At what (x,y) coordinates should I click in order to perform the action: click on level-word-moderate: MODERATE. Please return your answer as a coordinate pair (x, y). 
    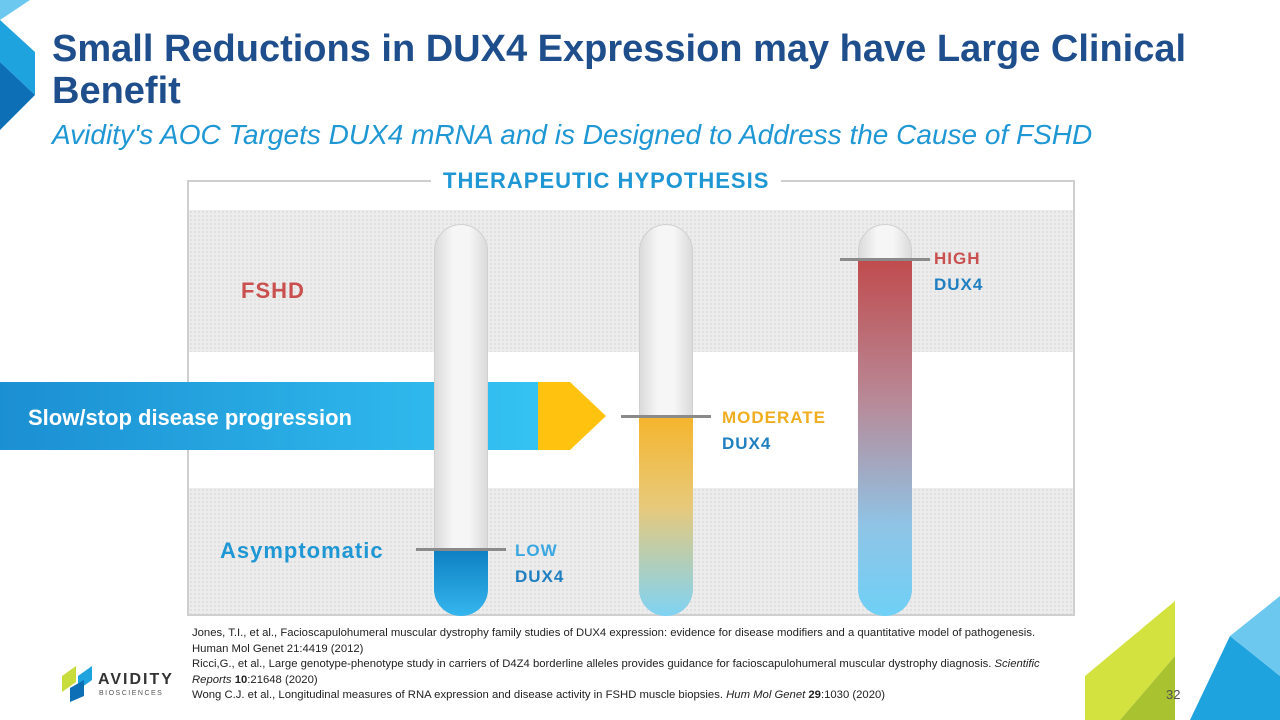
    Looking at the image, I should click on (774, 417).